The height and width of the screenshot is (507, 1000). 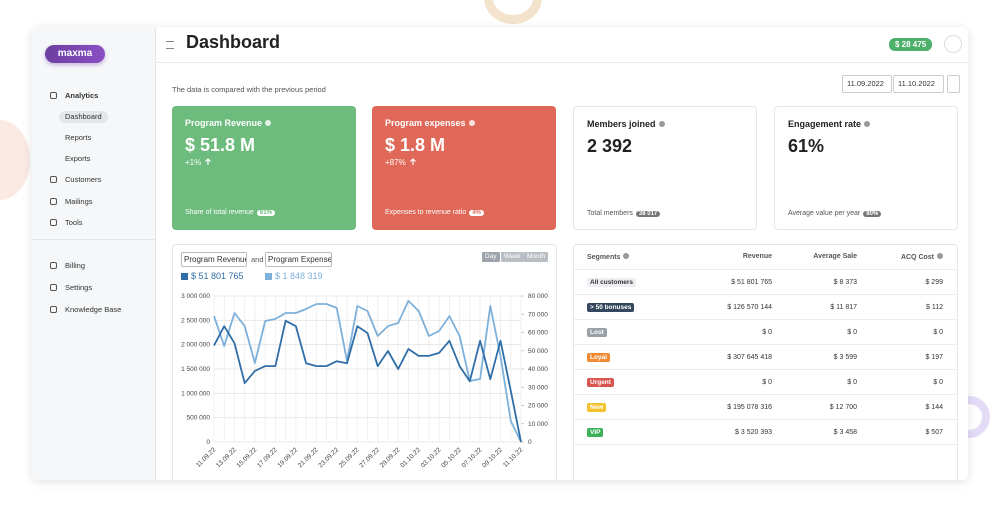 What do you see at coordinates (624, 213) in the screenshot?
I see `card-footer: Total members 38 017` at bounding box center [624, 213].